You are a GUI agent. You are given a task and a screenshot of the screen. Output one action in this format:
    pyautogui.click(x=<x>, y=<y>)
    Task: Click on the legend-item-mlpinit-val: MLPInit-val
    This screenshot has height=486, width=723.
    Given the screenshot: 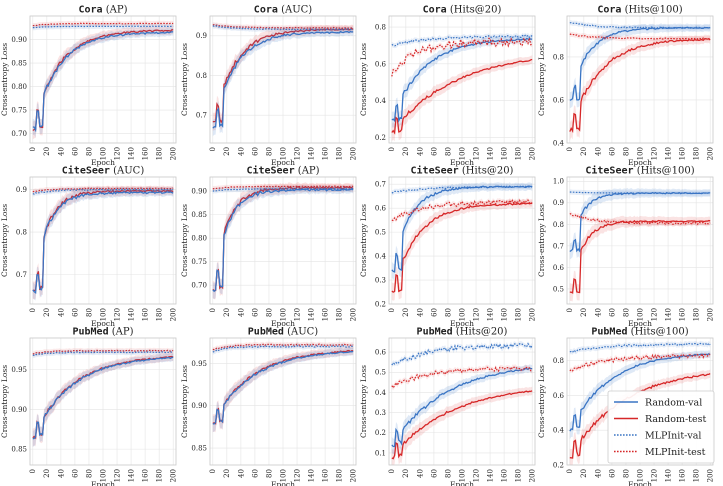 What is the action you would take?
    pyautogui.click(x=657, y=435)
    